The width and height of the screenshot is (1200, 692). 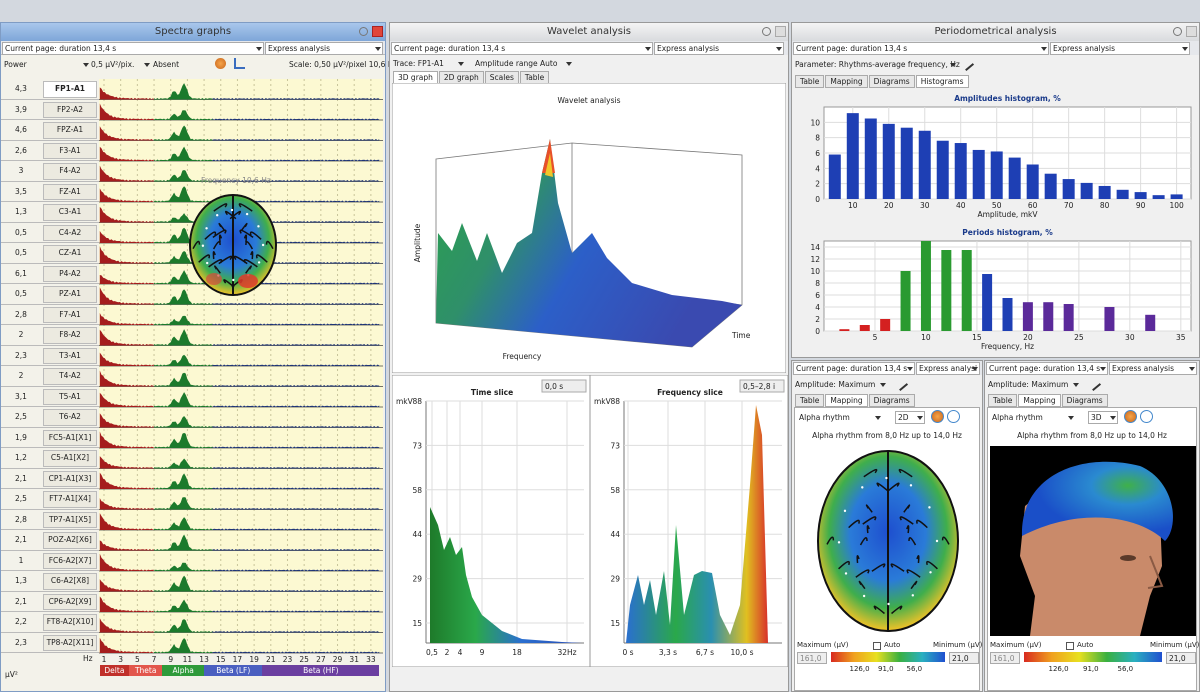 What do you see at coordinates (1103, 417) in the screenshot?
I see `mode-dropdown: 3D` at bounding box center [1103, 417].